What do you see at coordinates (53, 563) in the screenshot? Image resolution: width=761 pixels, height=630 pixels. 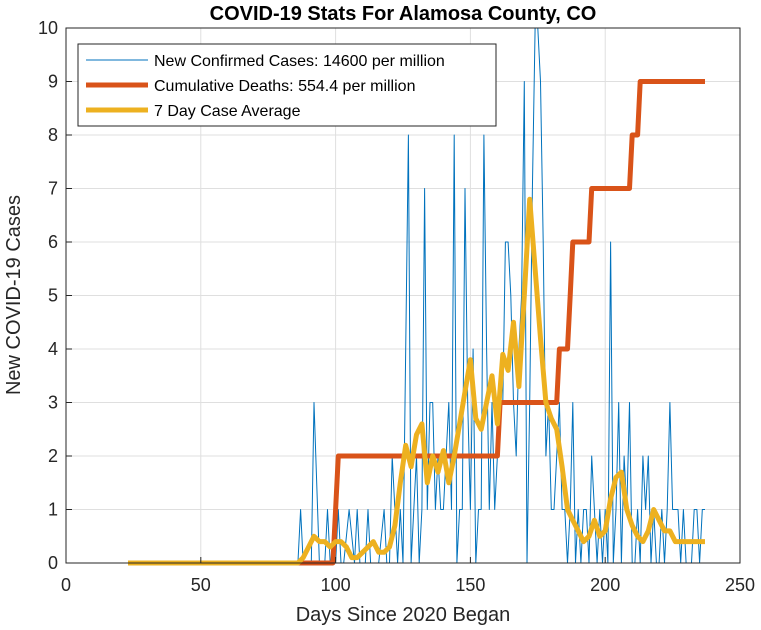 I see `y-tick-label: 0` at bounding box center [53, 563].